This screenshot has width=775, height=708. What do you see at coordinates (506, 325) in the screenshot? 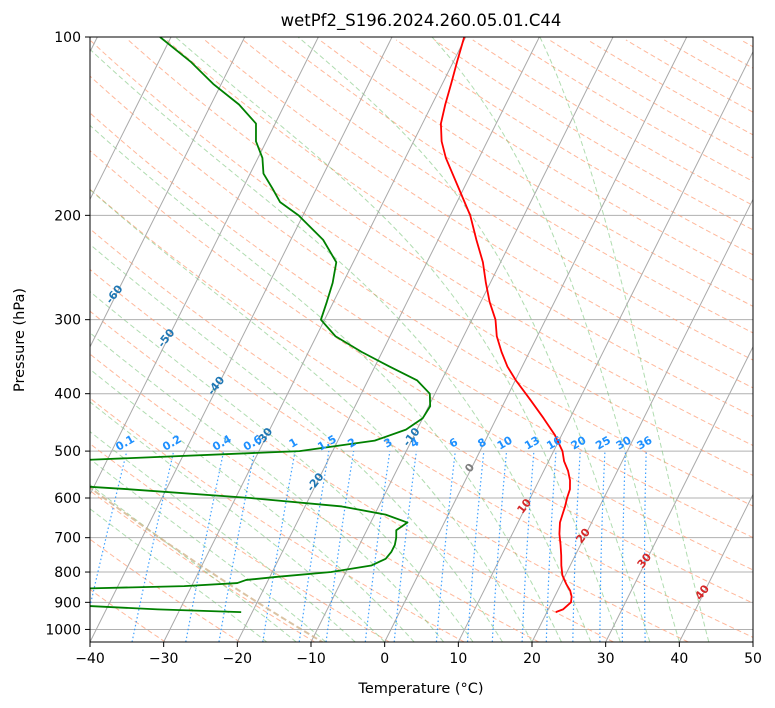
I see `temperature-trace` at bounding box center [506, 325].